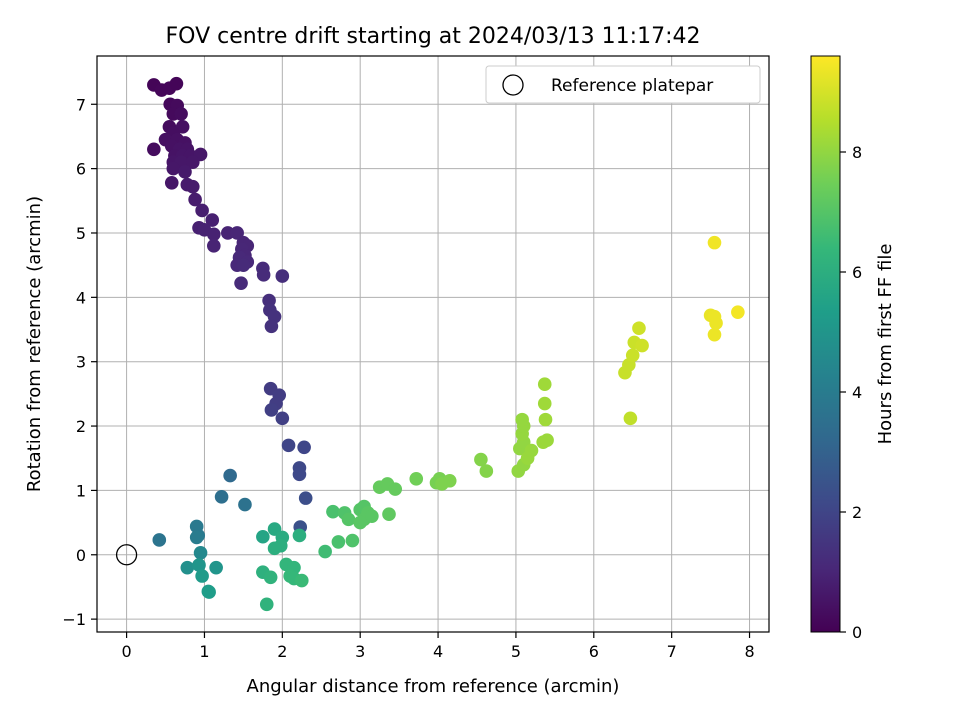 The width and height of the screenshot is (960, 720). Describe the element at coordinates (513, 85) in the screenshot. I see `legend-open-circle-marker` at that location.